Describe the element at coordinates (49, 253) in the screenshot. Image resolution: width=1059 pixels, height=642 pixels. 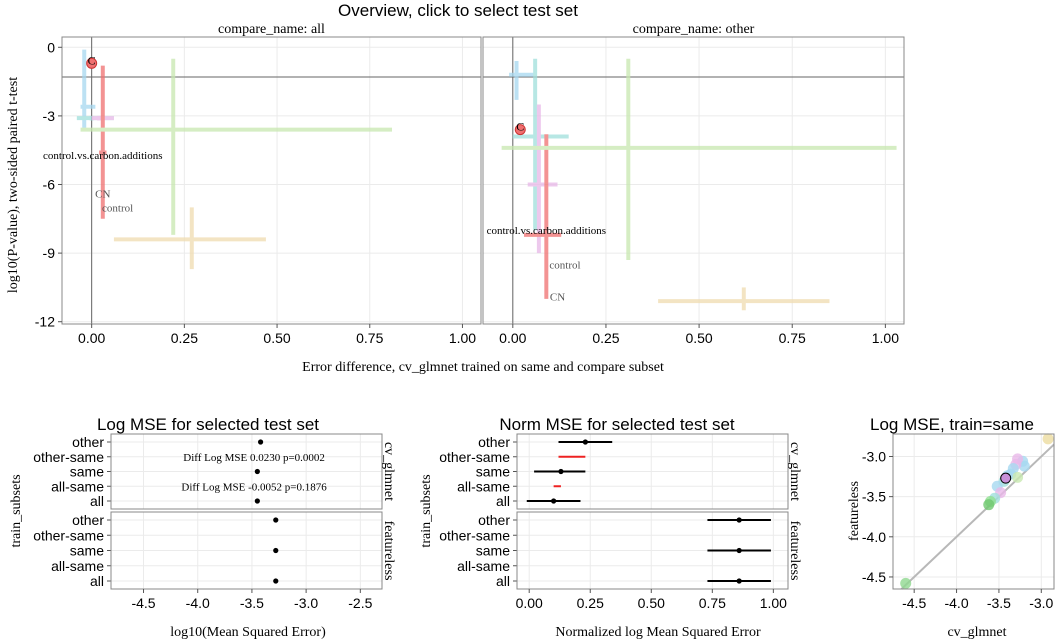
I see `y-tick-label: -9` at that location.